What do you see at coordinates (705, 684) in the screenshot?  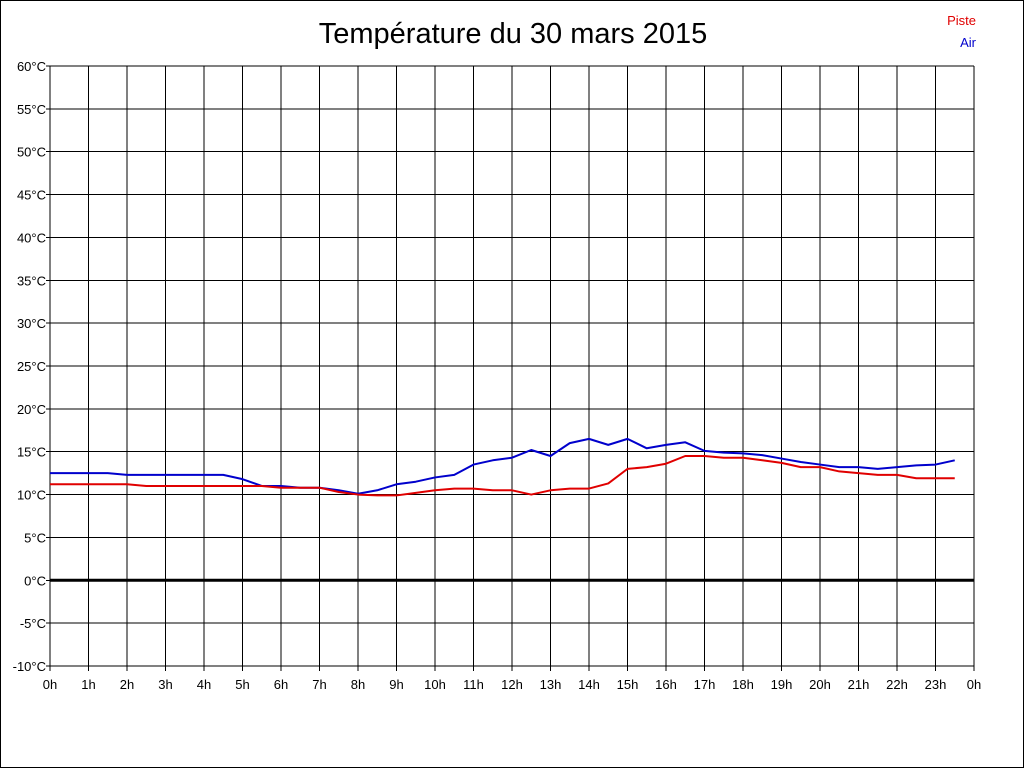 I see `x-tick-label: 17h` at bounding box center [705, 684].